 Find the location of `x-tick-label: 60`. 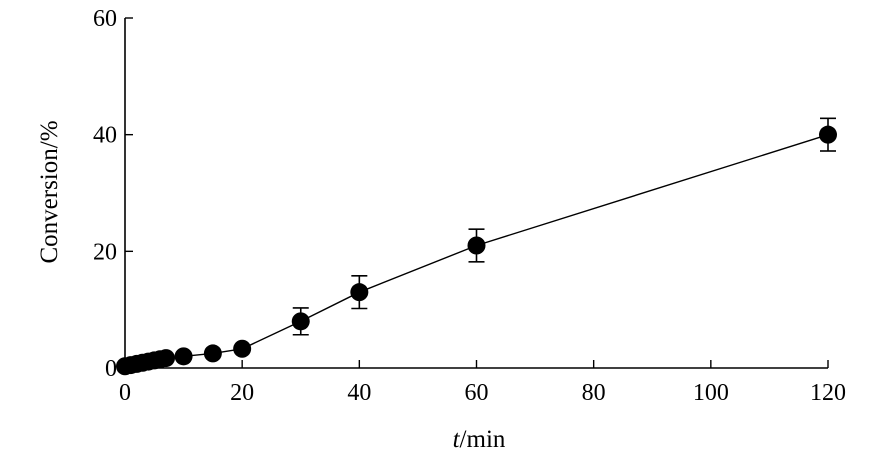

x-tick-label: 60 is located at coordinates (477, 393).